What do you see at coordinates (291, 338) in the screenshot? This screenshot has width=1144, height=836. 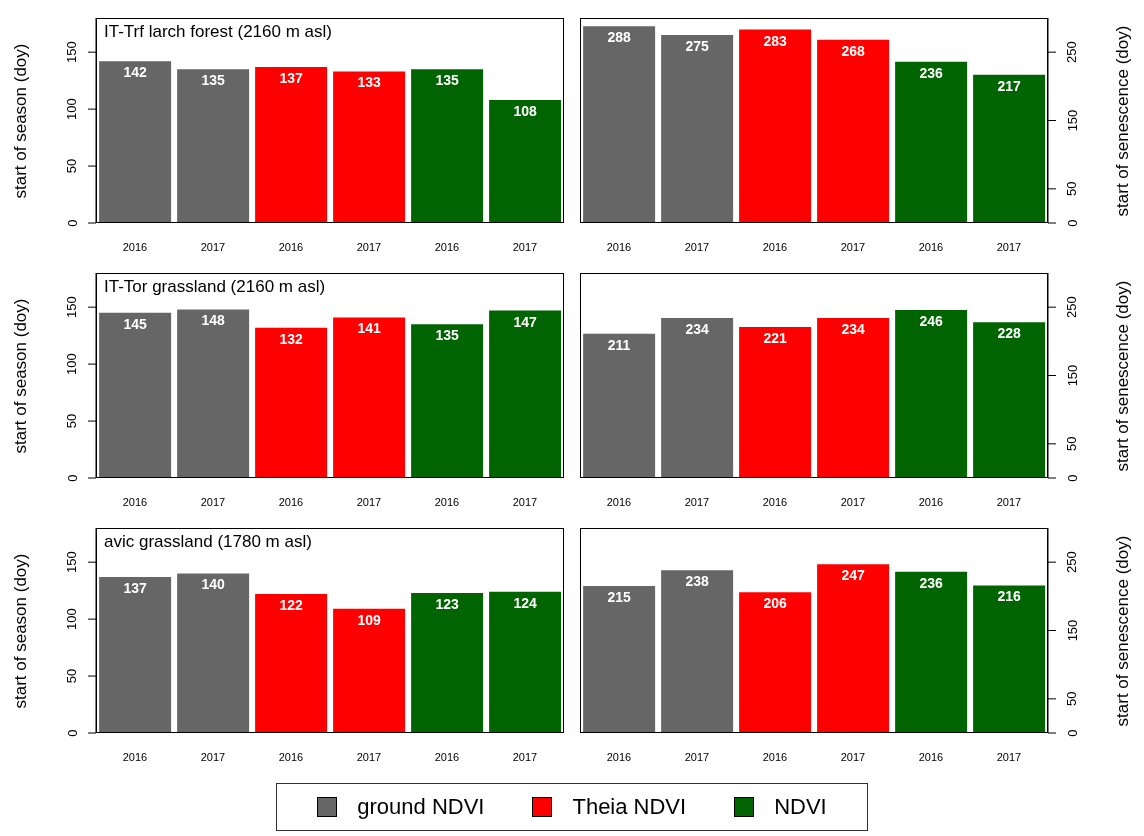 I see `data-label: 132` at bounding box center [291, 338].